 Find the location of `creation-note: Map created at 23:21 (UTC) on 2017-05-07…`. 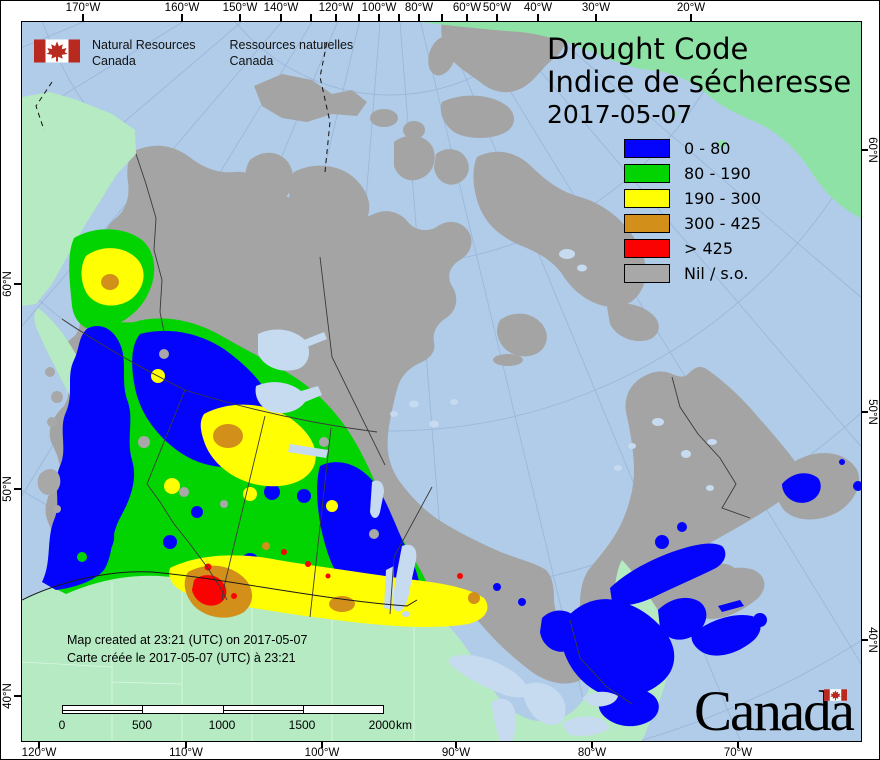

creation-note: Map created at 23:21 (UTC) on 2017-05-07… is located at coordinates (187, 649).